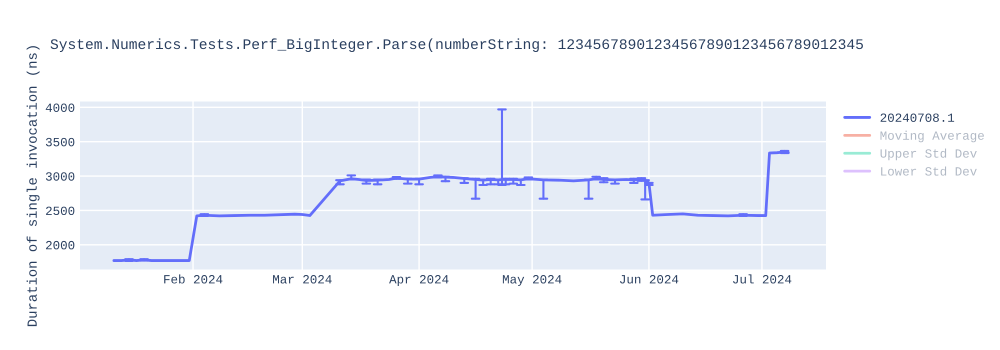  I want to click on legend-label: Moving Average, so click(932, 136).